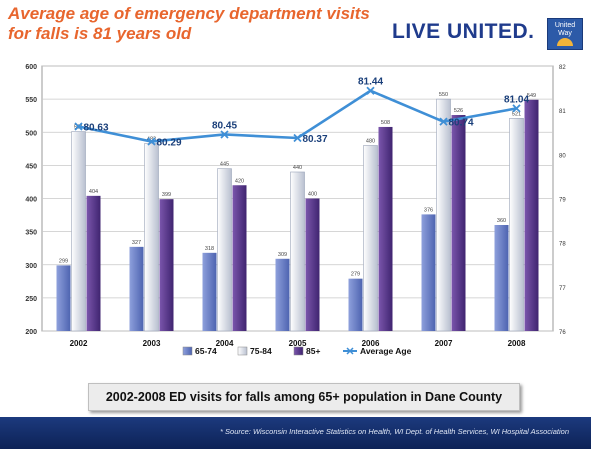 Image resolution: width=591 pixels, height=449 pixels. What do you see at coordinates (562, 289) in the screenshot?
I see `y2-tick-label: 77` at bounding box center [562, 289].